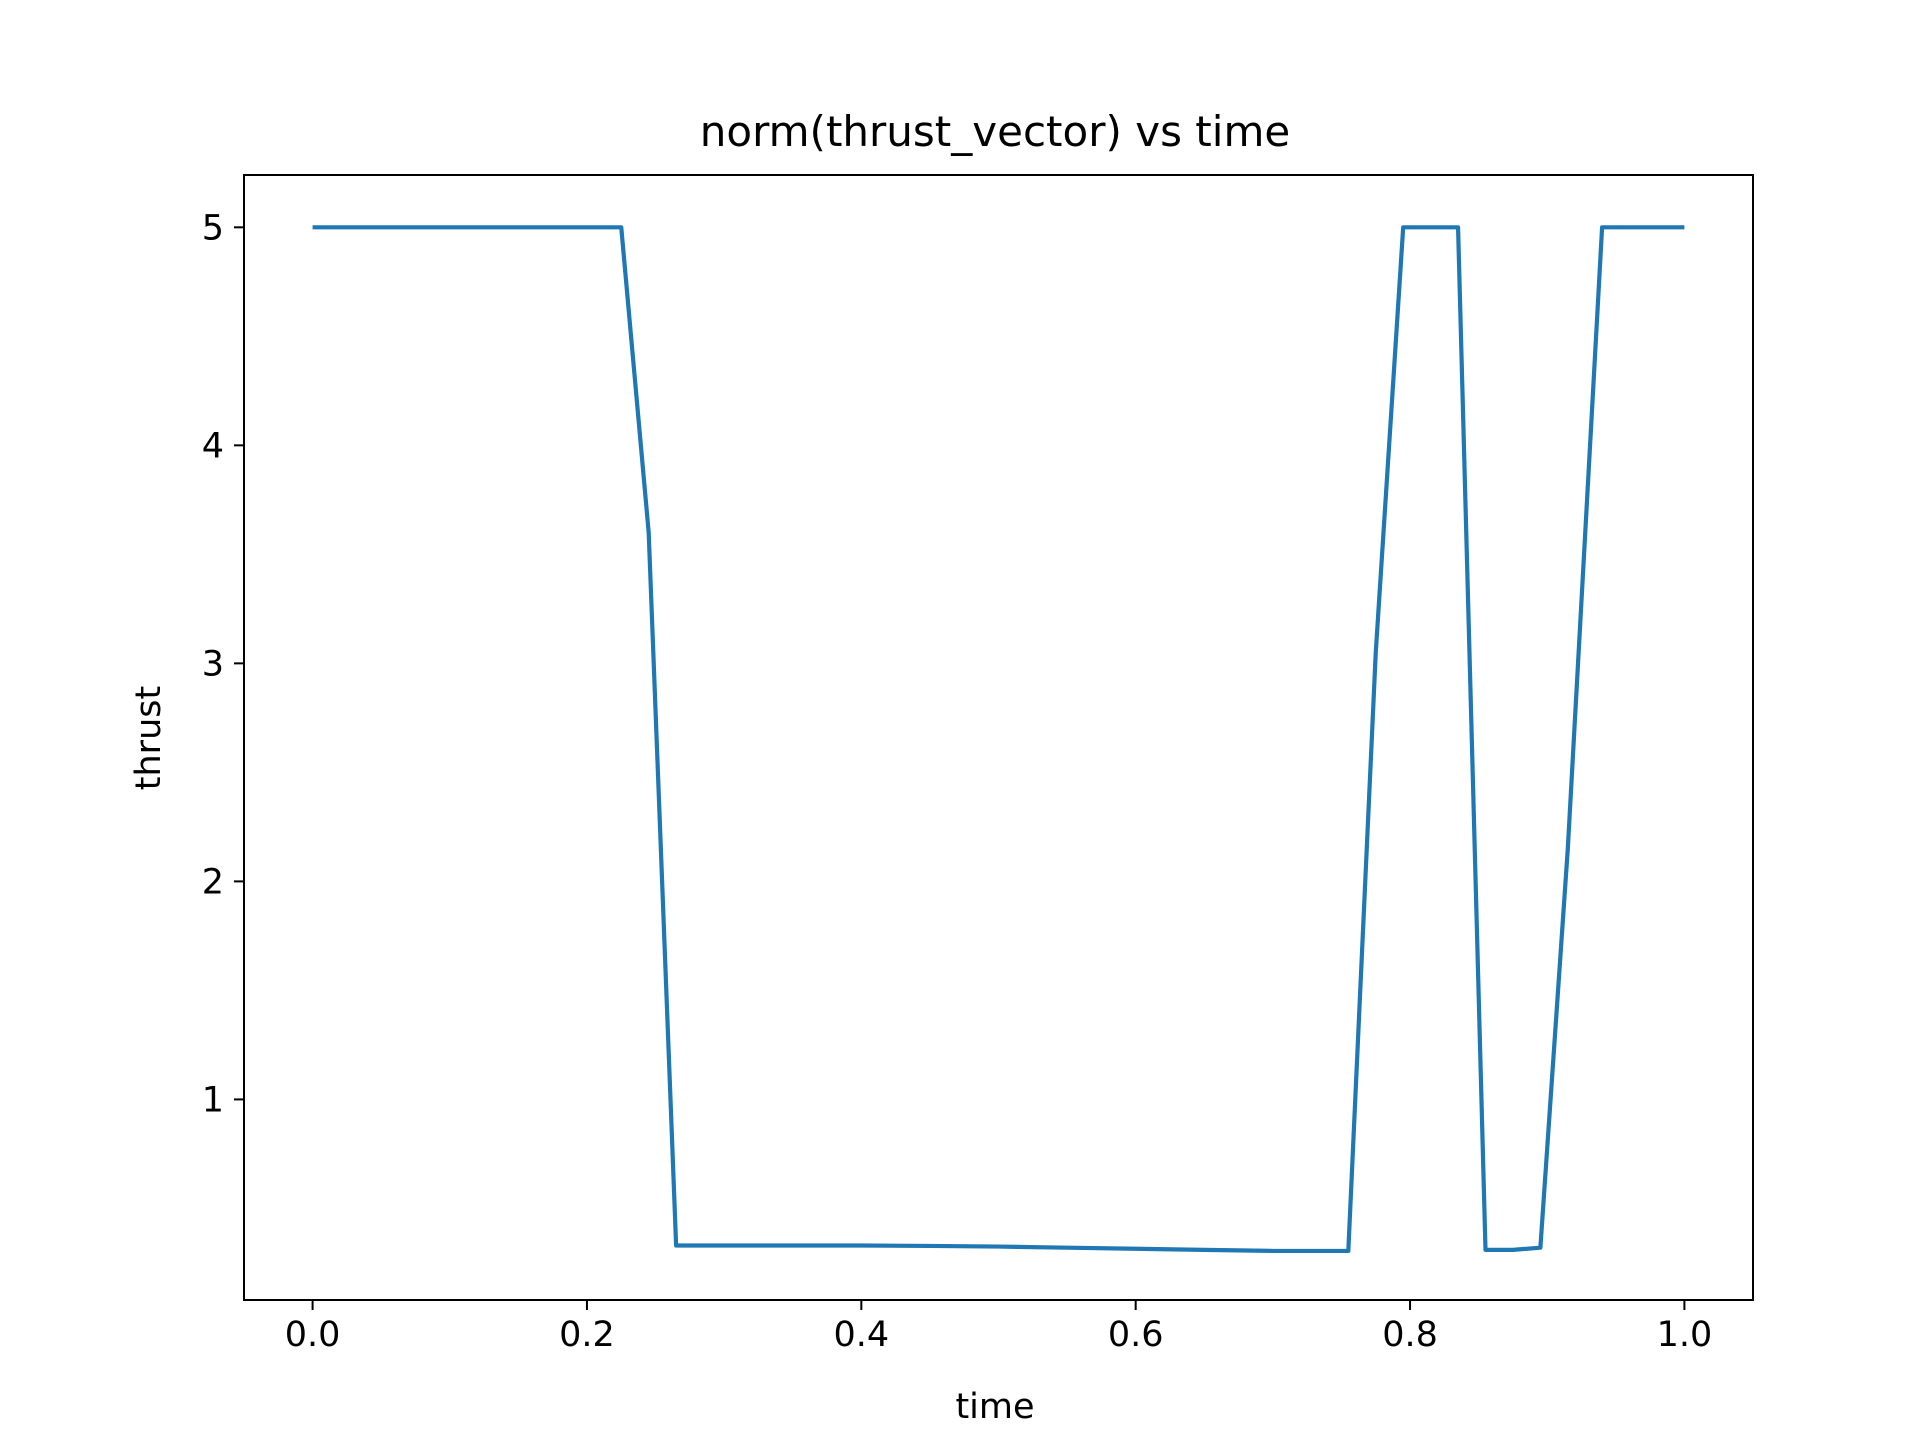 The width and height of the screenshot is (1920, 1444). I want to click on x-tick-label: 0.2, so click(587, 1335).